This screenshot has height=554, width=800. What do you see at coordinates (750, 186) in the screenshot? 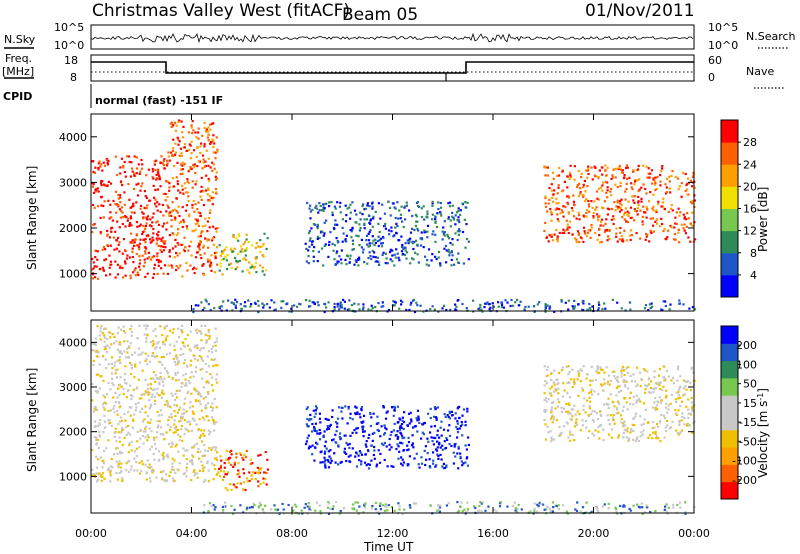
I see `colorbar-tick-label: 20` at bounding box center [750, 186].